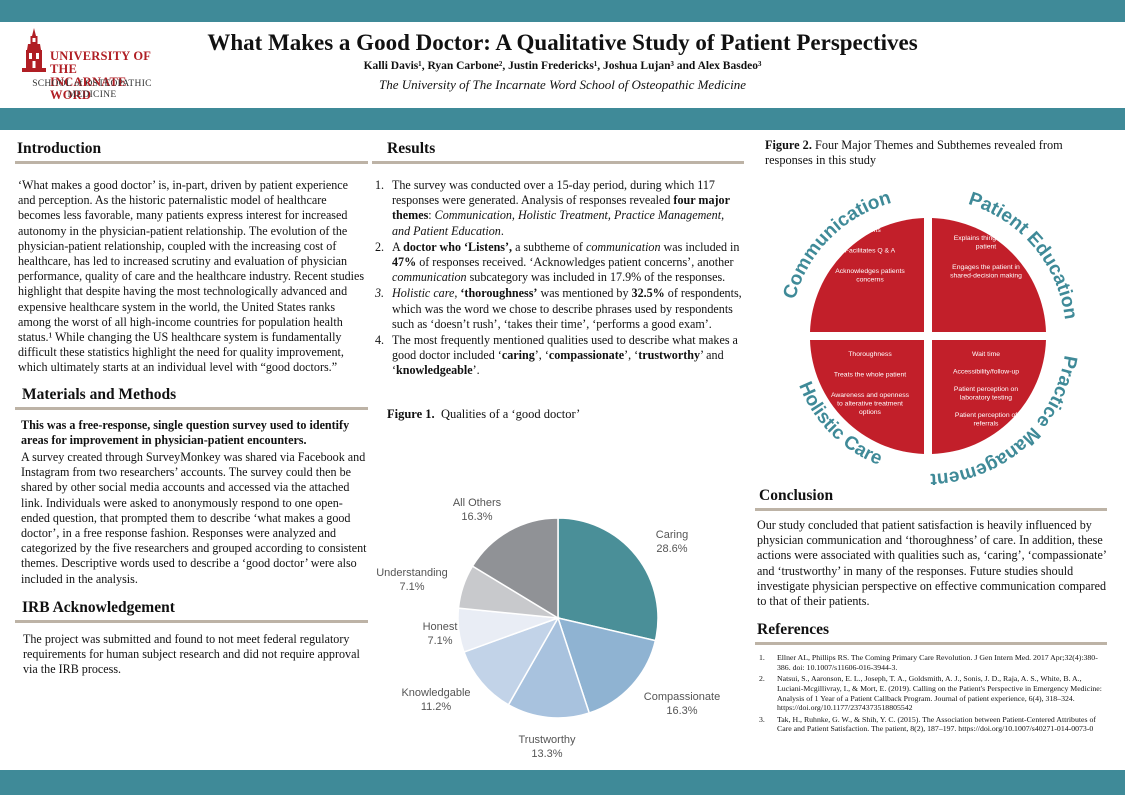 The height and width of the screenshot is (795, 1125). What do you see at coordinates (100, 62) in the screenshot?
I see `logo-line-1: UNIVERSITY OF THE` at bounding box center [100, 62].